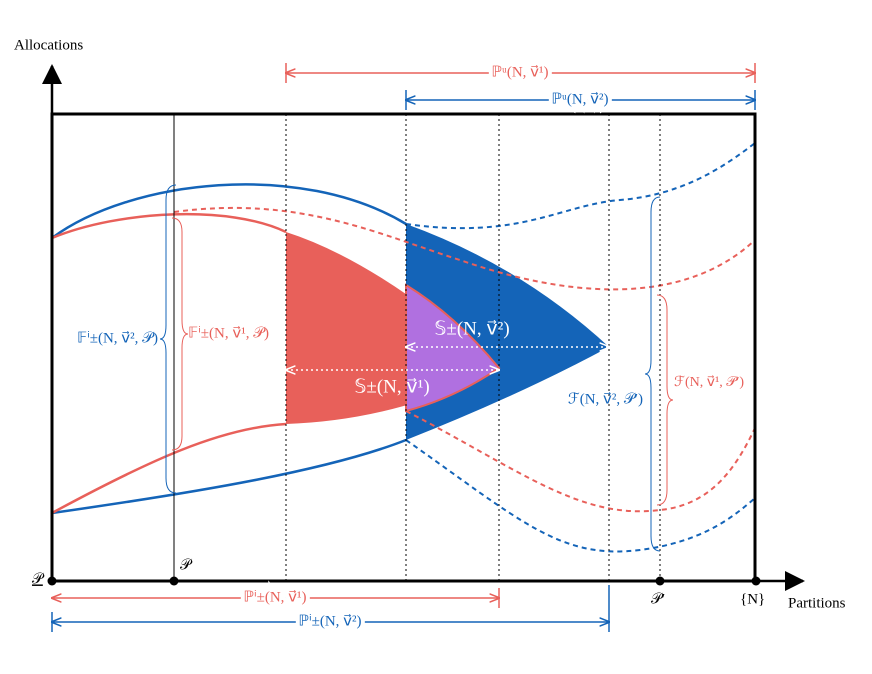  Describe the element at coordinates (709, 382) in the screenshot. I see `brace-label: ℱ(N, v⃗¹, 𝒫′)` at that location.